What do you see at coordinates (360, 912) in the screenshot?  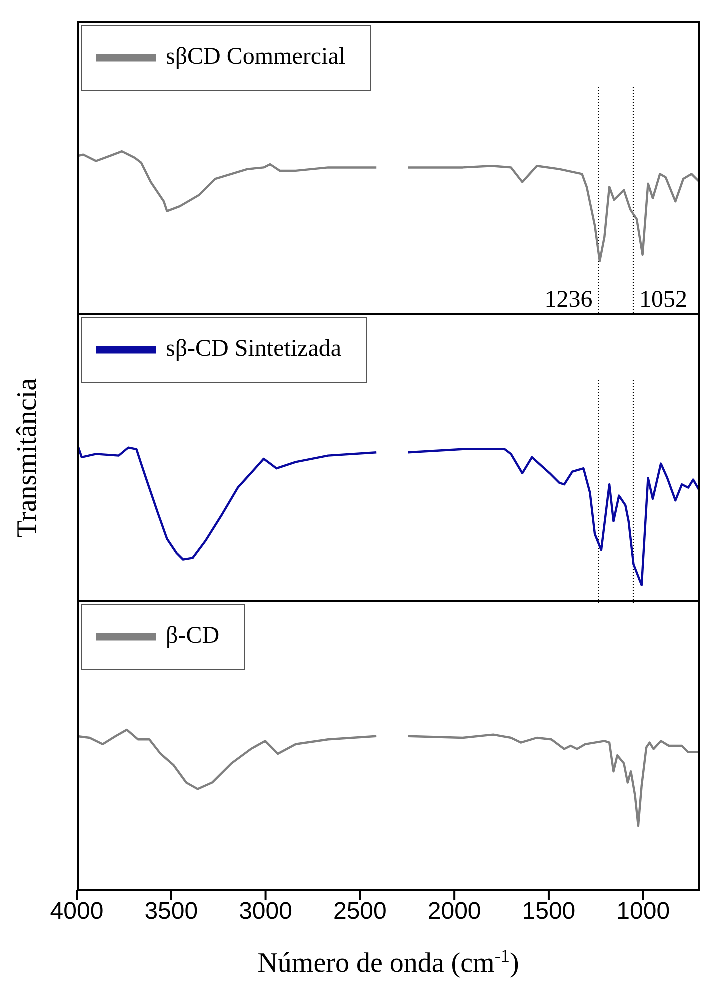 I see `x-tick-label: 2500` at bounding box center [360, 912].